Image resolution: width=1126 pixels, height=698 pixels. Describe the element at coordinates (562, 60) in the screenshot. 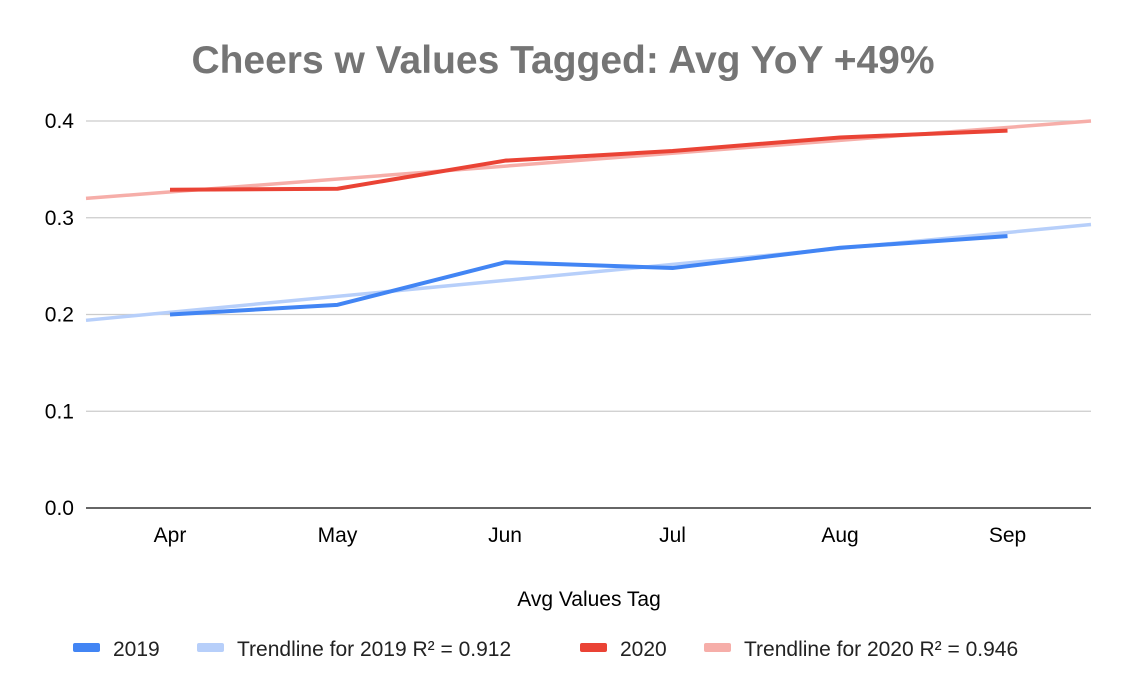

I see `chart-title: Cheers w Values Tagged: Avg YoY +49%` at that location.